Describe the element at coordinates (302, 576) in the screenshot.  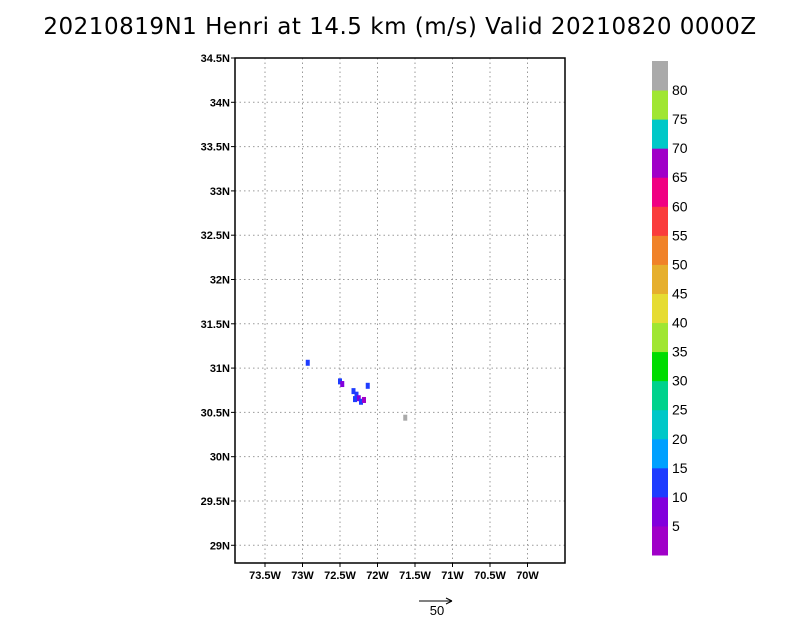
I see `lon-tick-label: 73W` at that location.